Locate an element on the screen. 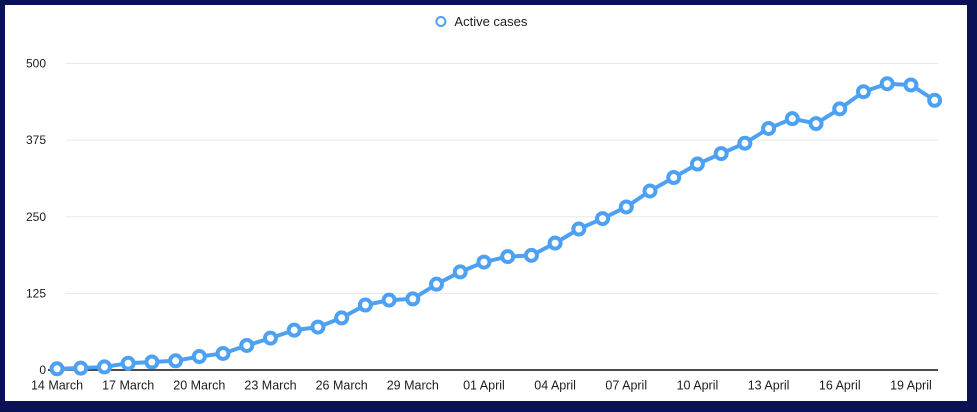 The image size is (977, 412). x-axis-tick-label: 20 March is located at coordinates (199, 386).